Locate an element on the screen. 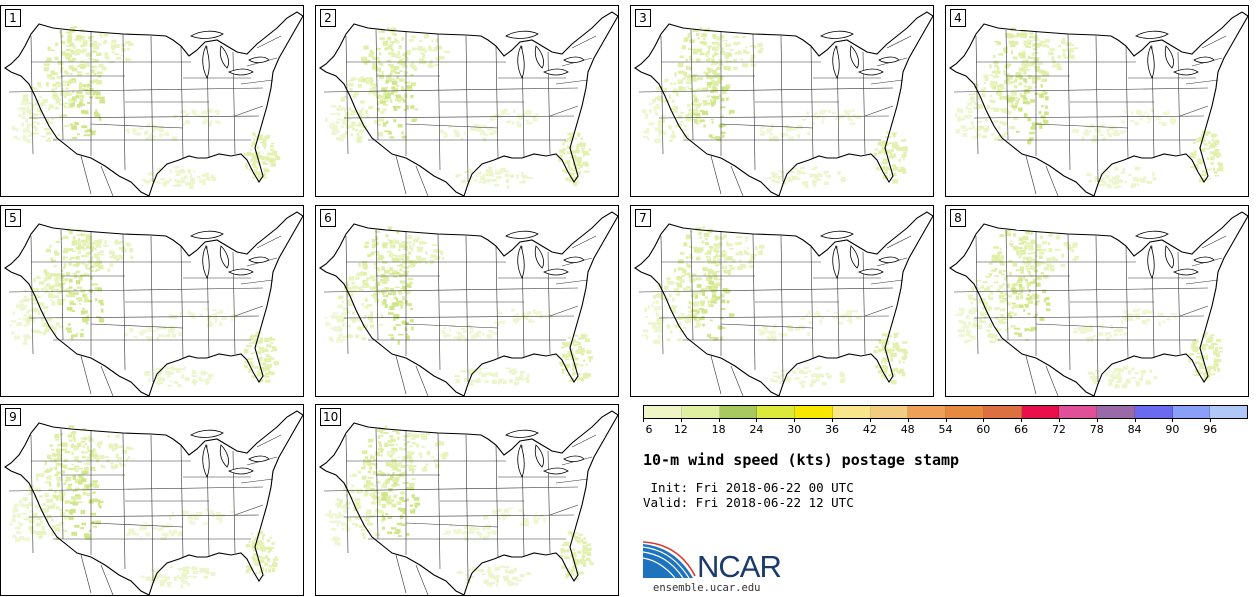 The width and height of the screenshot is (1260, 597). wind-speed-map is located at coordinates (468, 502).